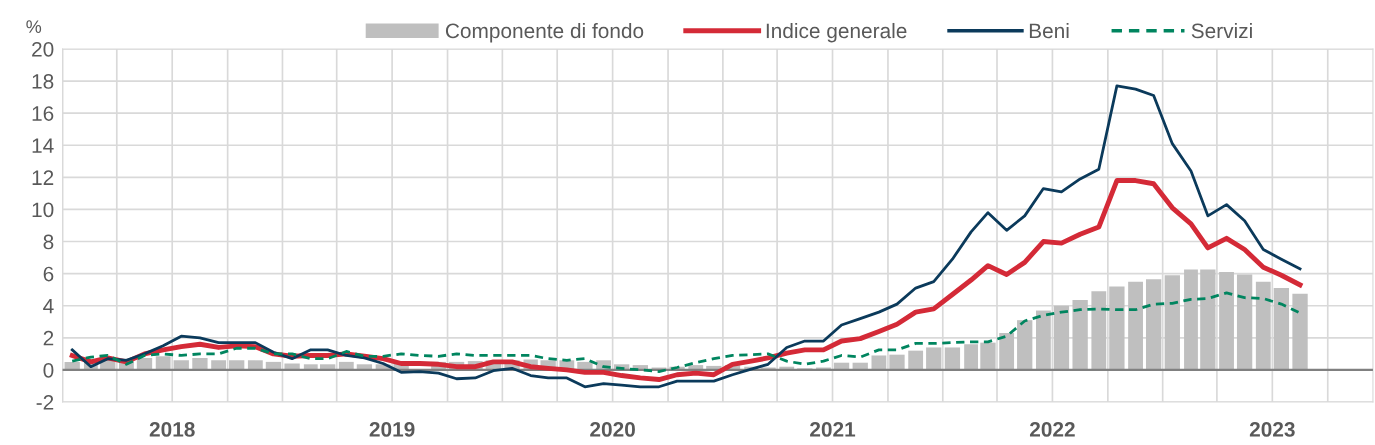  Describe the element at coordinates (392, 429) in the screenshot. I see `x-tick-label: 2019` at that location.